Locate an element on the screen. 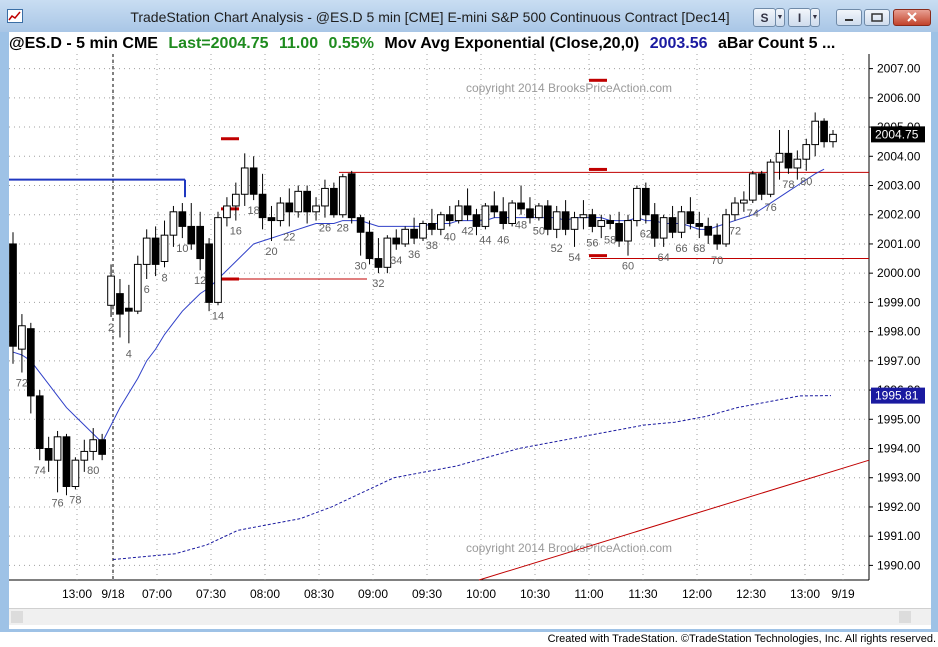 The height and width of the screenshot is (647, 938). bar-count-label: 20 is located at coordinates (271, 252).